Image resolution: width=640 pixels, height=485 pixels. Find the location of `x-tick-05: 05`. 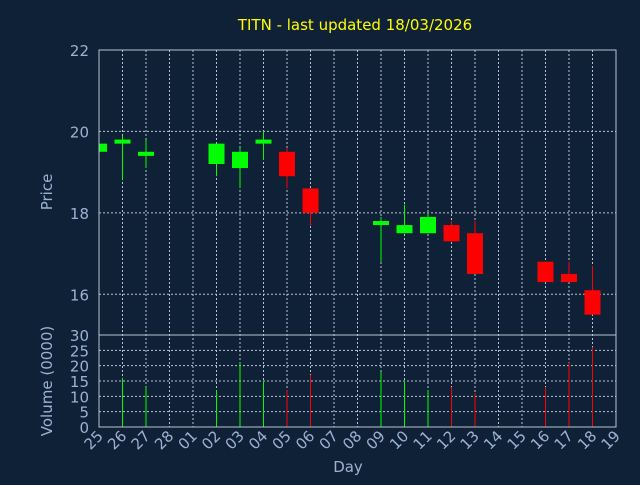

x-tick-05: 05 is located at coordinates (282, 440).